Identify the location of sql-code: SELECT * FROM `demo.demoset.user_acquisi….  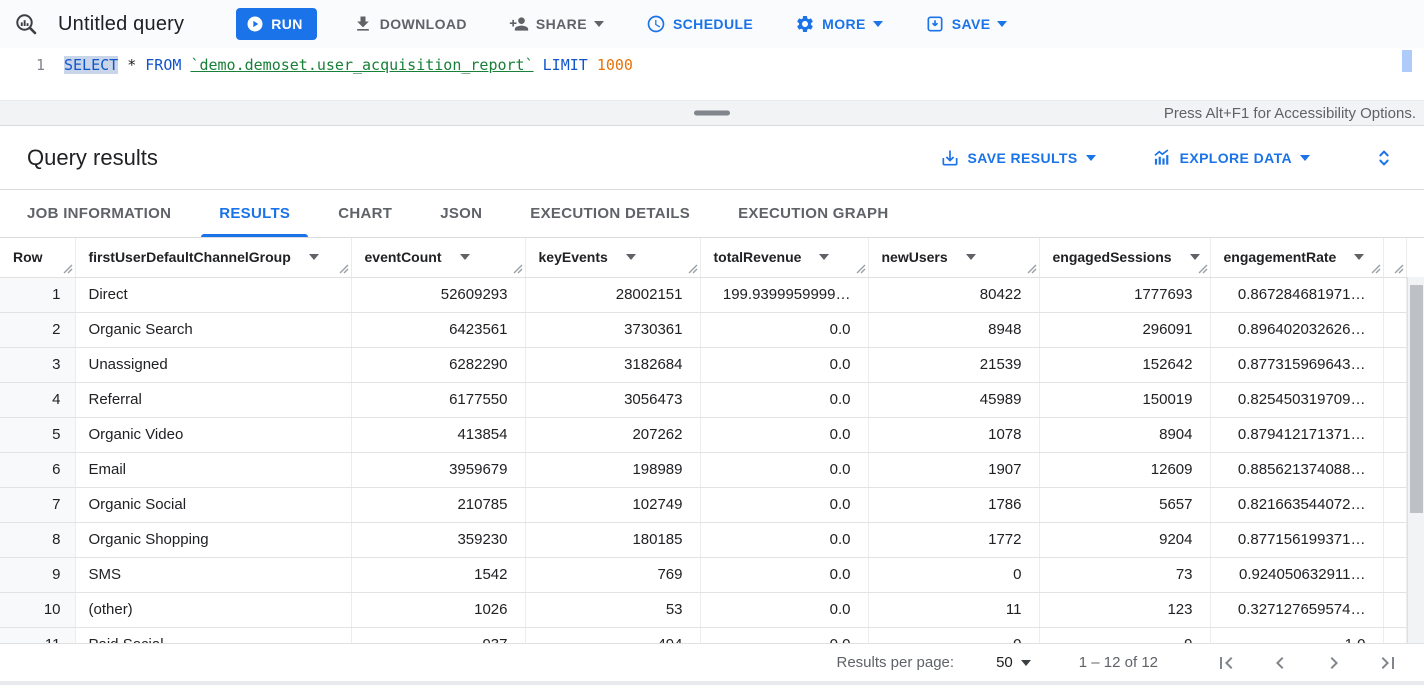
(348, 65).